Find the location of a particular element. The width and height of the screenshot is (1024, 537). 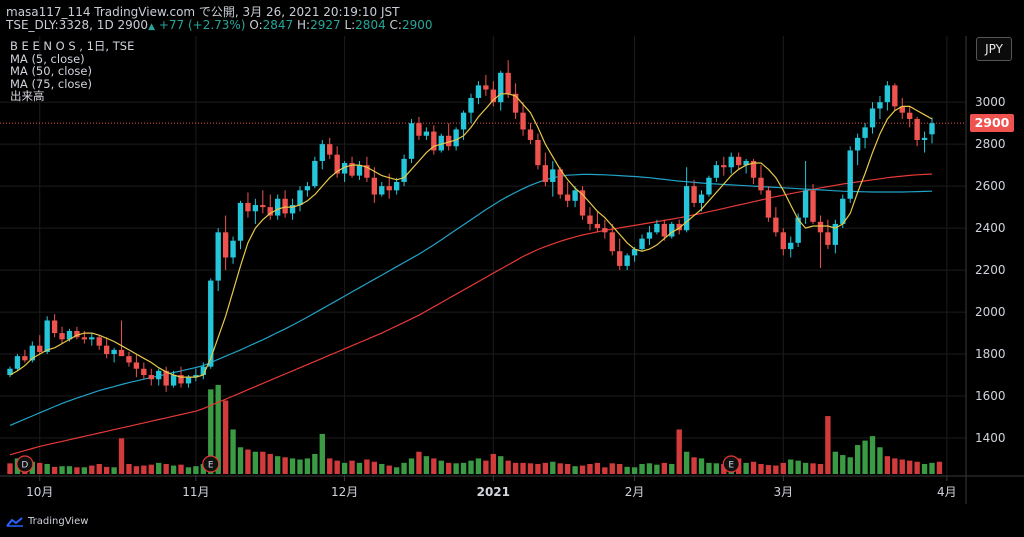

current-price: 2900 is located at coordinates (133, 25).